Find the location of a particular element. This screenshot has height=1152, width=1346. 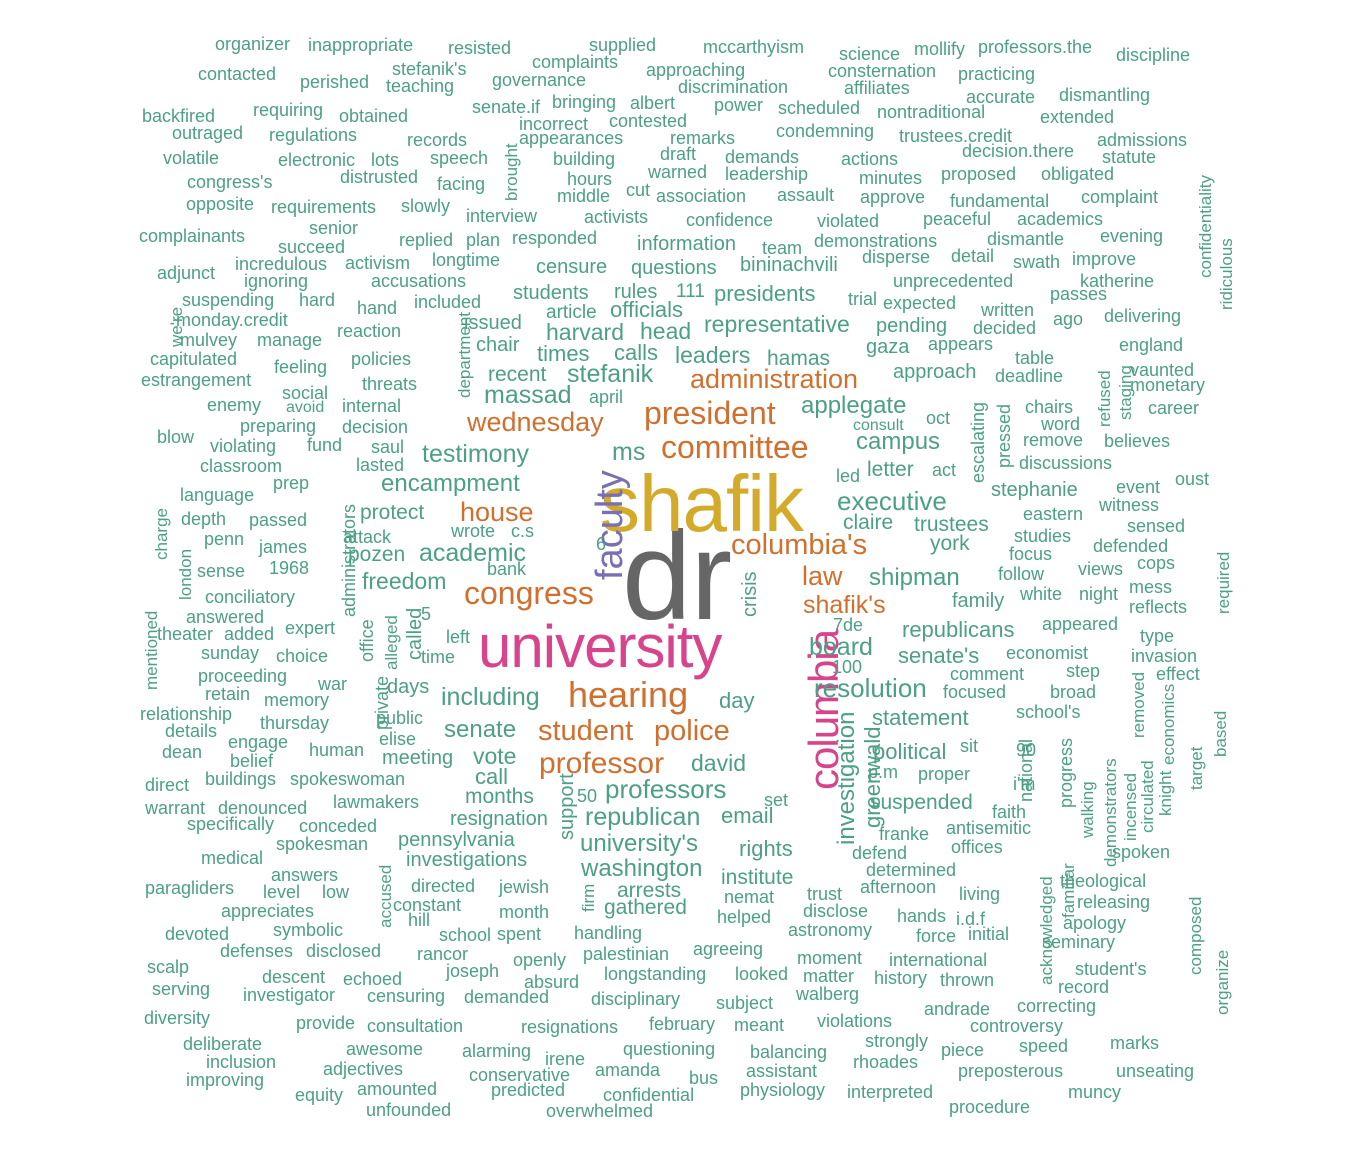

cloud-word: speech is located at coordinates (459, 157).